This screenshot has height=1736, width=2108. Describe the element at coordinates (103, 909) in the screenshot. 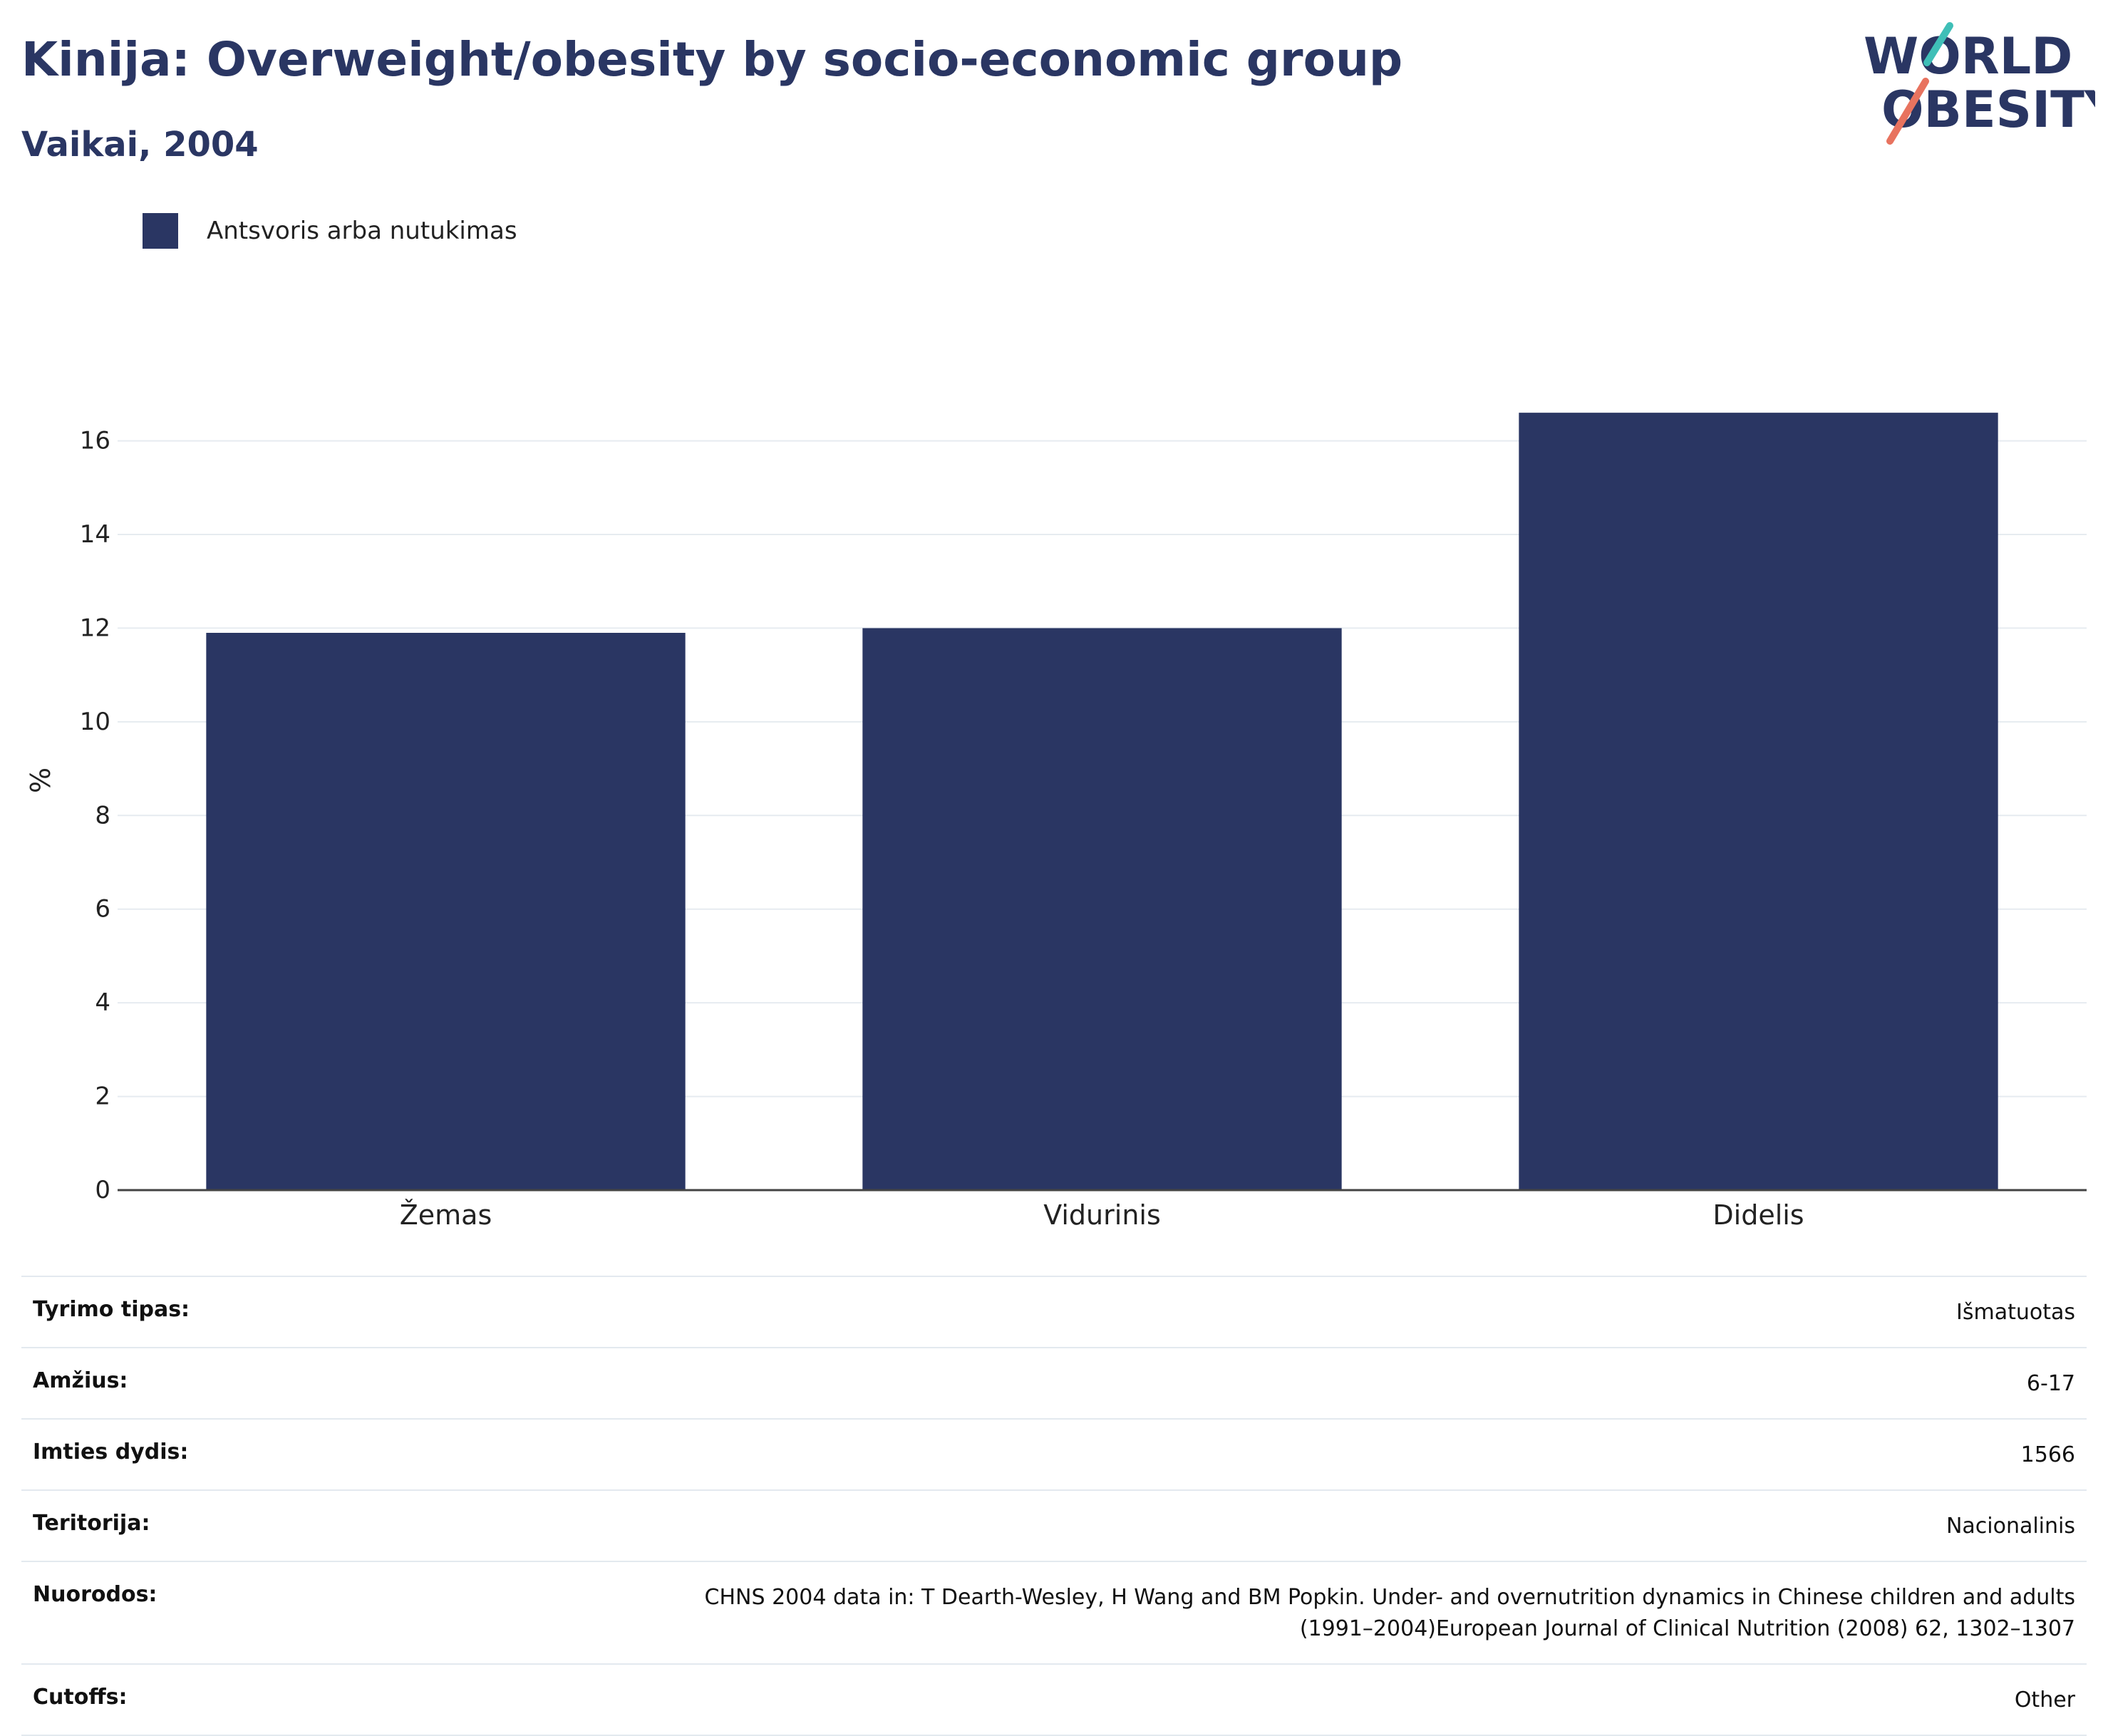

I see `y-tick-label: 6` at that location.